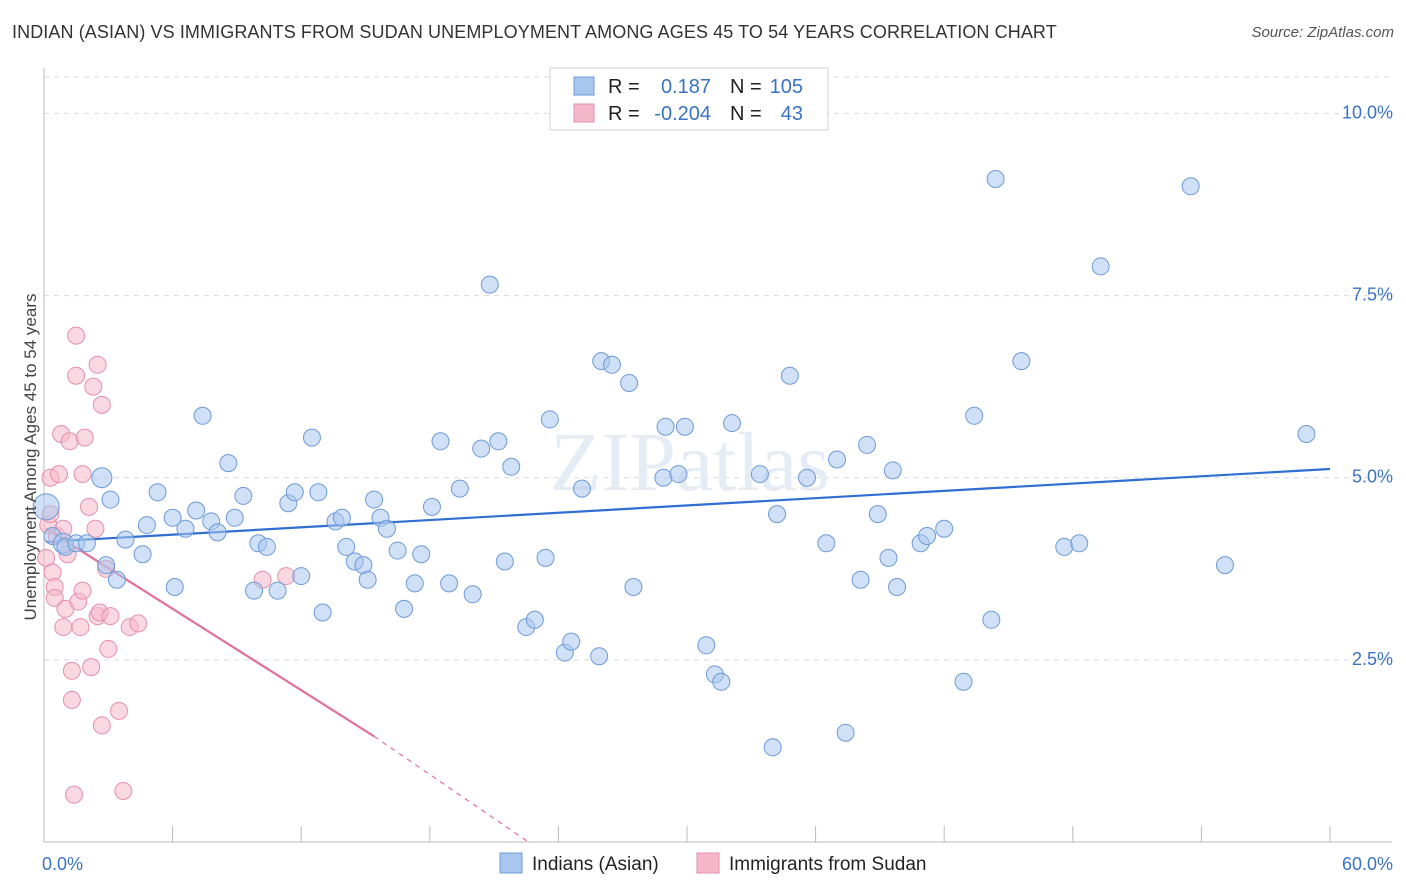 The height and width of the screenshot is (892, 1406). Describe the element at coordinates (1372, 659) in the screenshot. I see `y-tick-label-0: 2.5%` at that location.